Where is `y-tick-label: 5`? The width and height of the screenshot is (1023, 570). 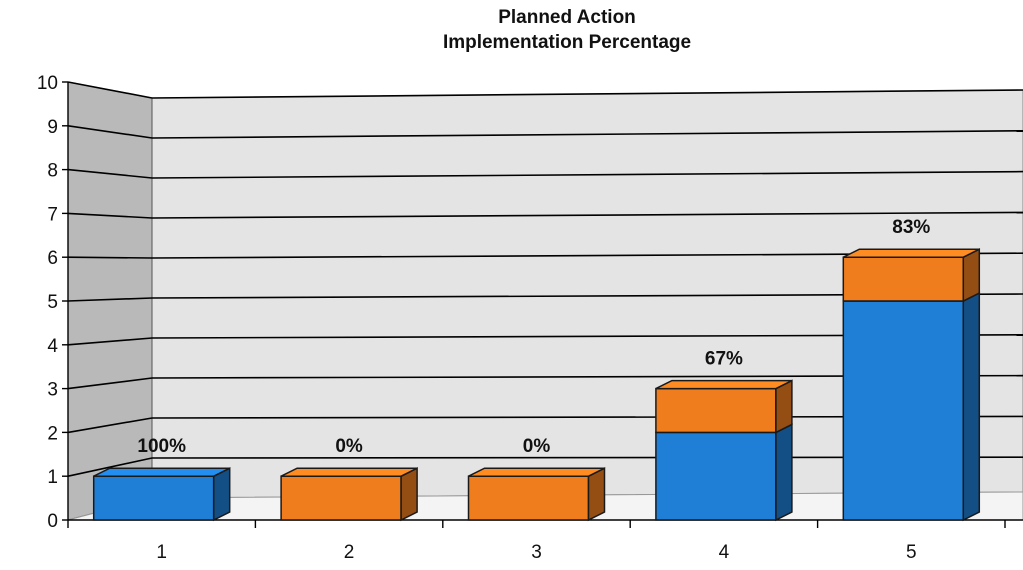 y-tick-label: 5 is located at coordinates (52, 302).